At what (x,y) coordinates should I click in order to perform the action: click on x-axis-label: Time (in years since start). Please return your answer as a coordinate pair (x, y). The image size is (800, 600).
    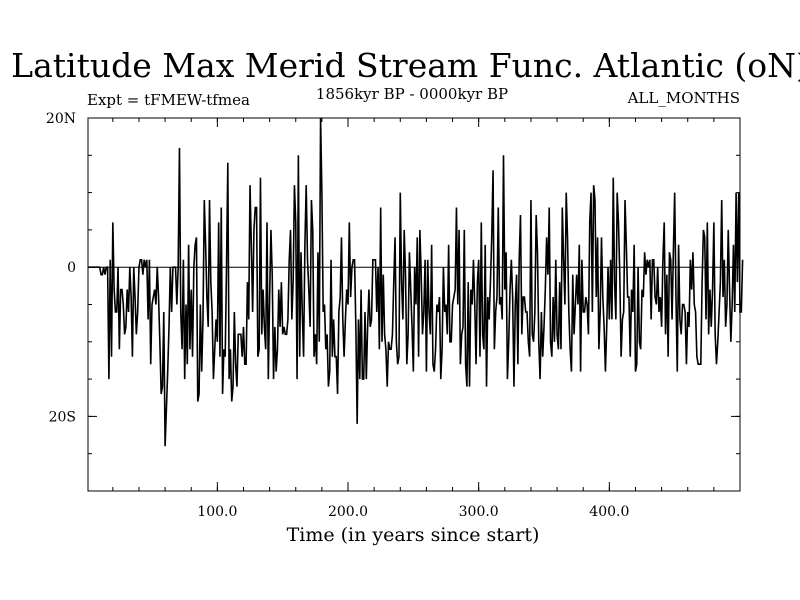
    Looking at the image, I should click on (413, 535).